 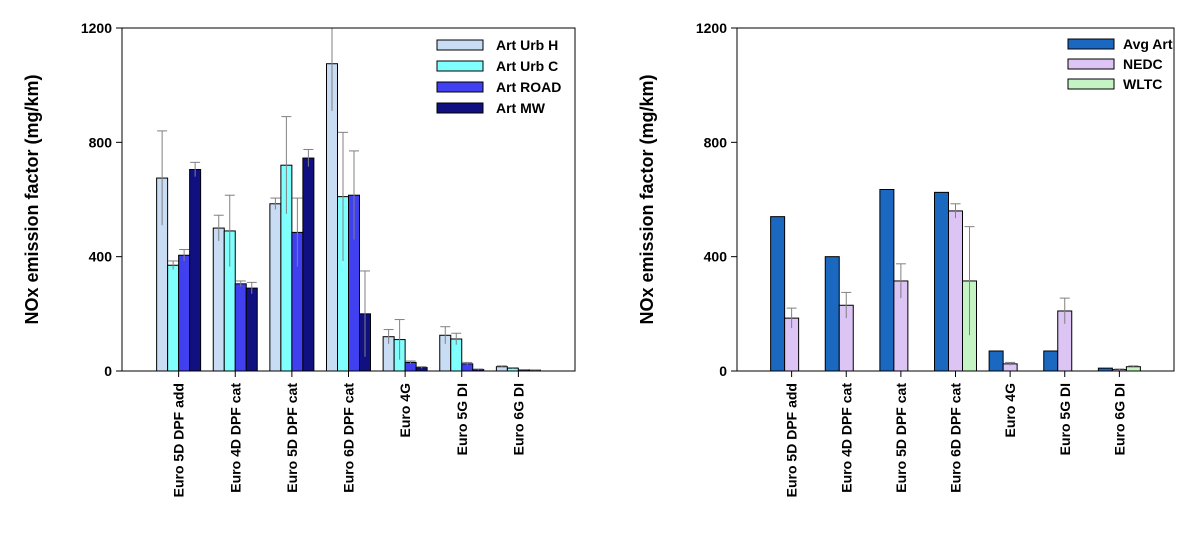 What do you see at coordinates (778, 294) in the screenshot?
I see `bar-avg-art-euro-5d-dpf-add` at bounding box center [778, 294].